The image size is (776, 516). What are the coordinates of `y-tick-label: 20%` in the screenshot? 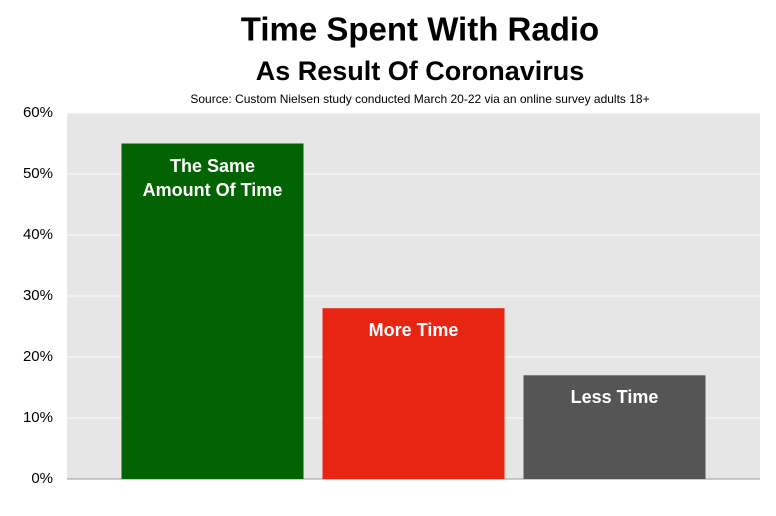 It's located at (38, 356).